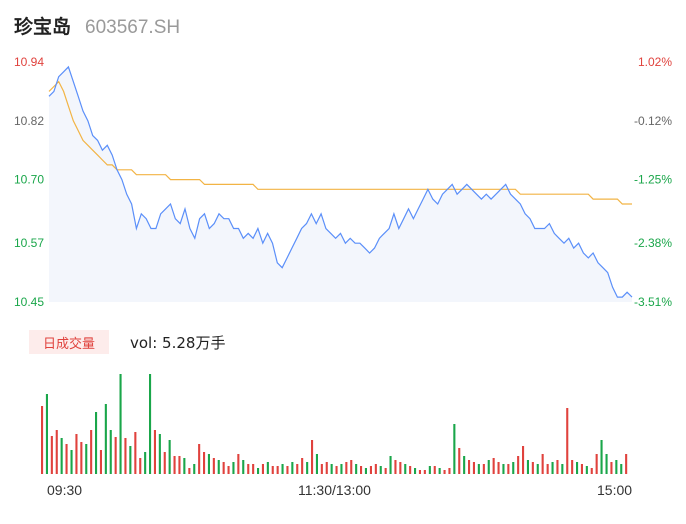 Image resolution: width=686 pixels, height=524 pixels. I want to click on right-percent-axis: 1.02% -0.12% -1.25% -2.38% -3.51%, so click(653, 182).